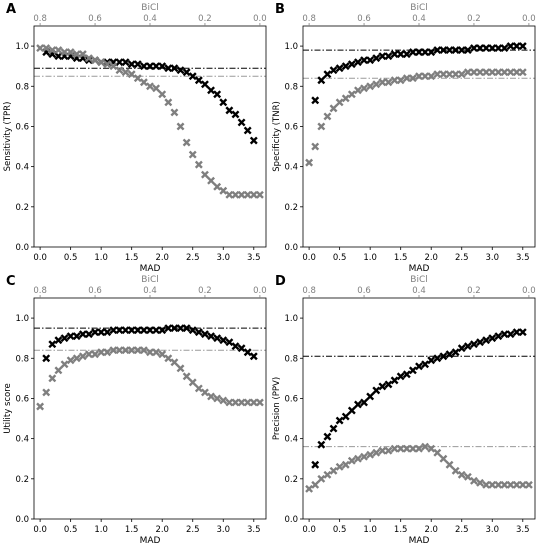  What do you see at coordinates (277, 408) in the screenshot?
I see `y-axis-label: Precision (PPV)` at bounding box center [277, 408].